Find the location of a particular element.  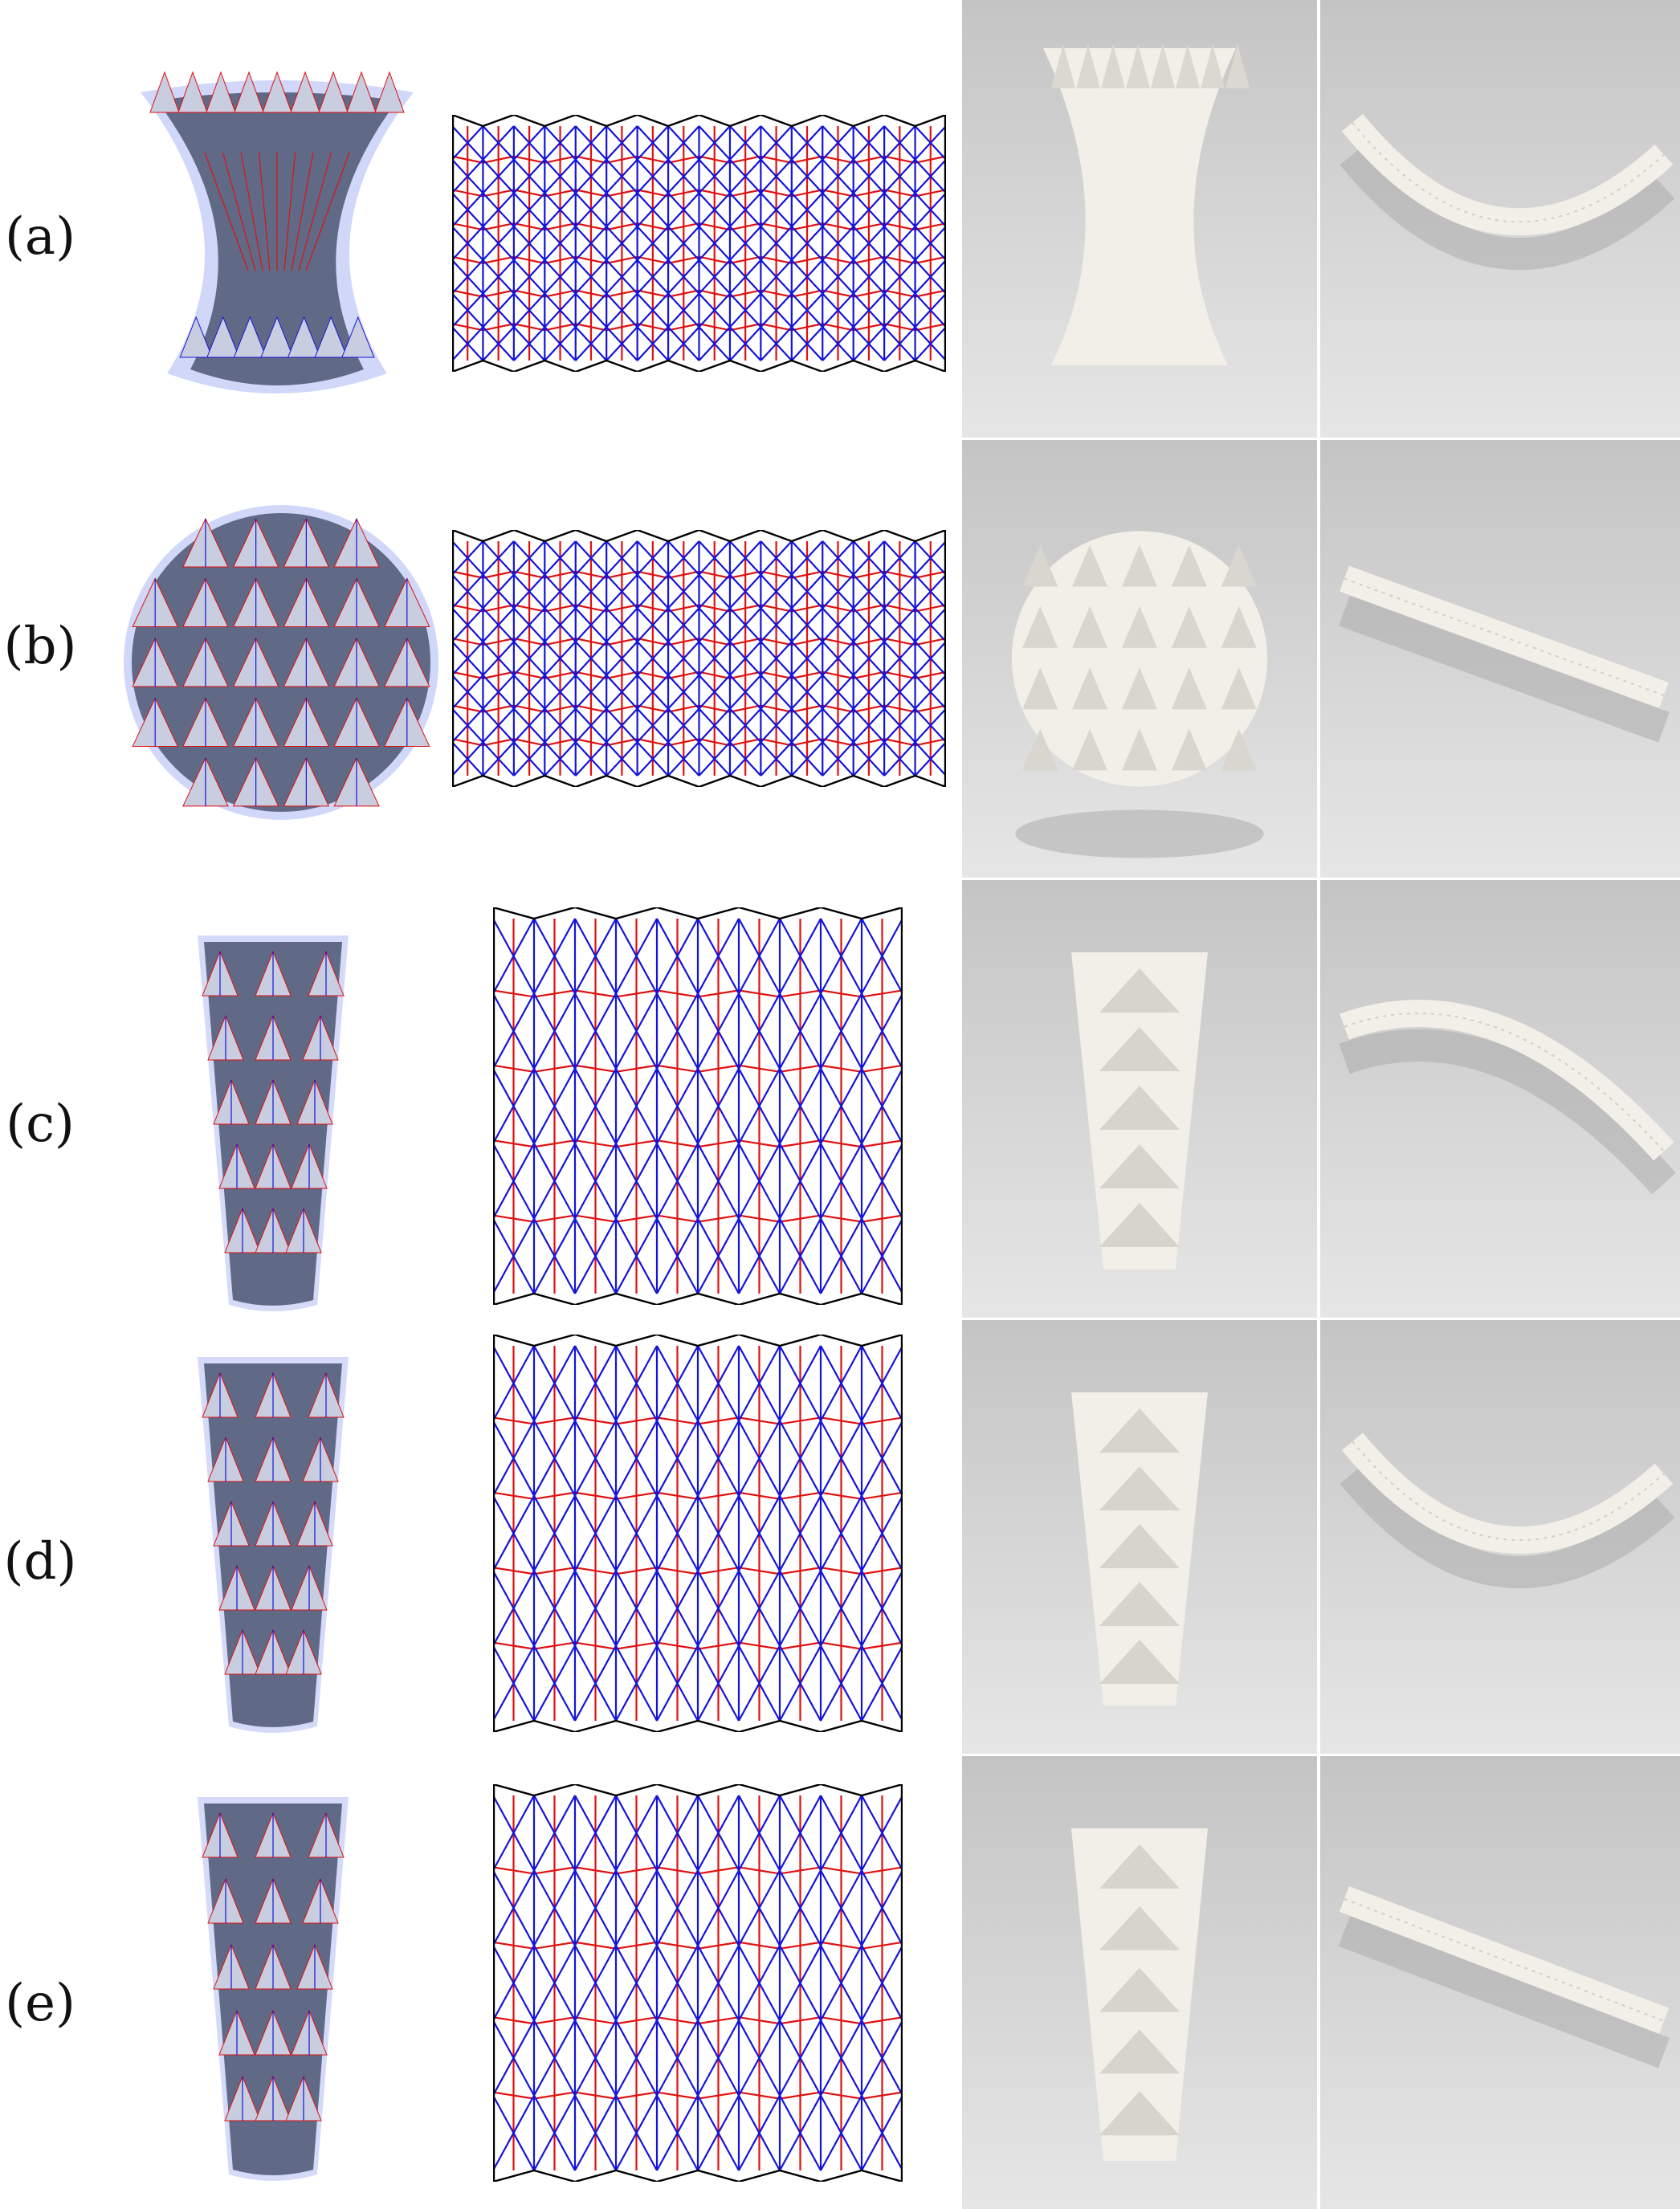

crease-pattern-svg-d is located at coordinates (698, 1533).